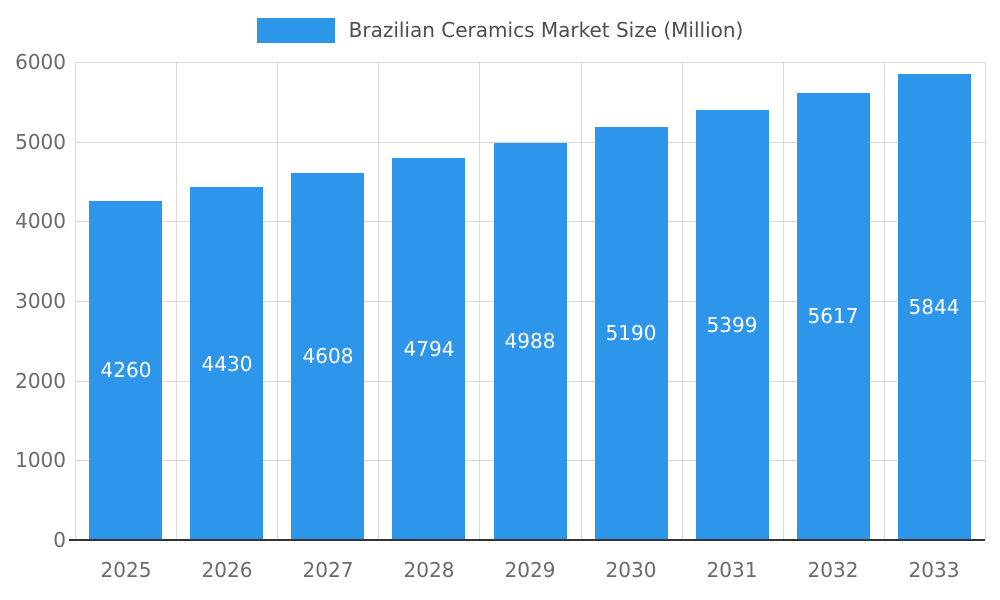 Image resolution: width=1000 pixels, height=600 pixels. Describe the element at coordinates (985, 301) in the screenshot. I see `gridline-vertical` at that location.